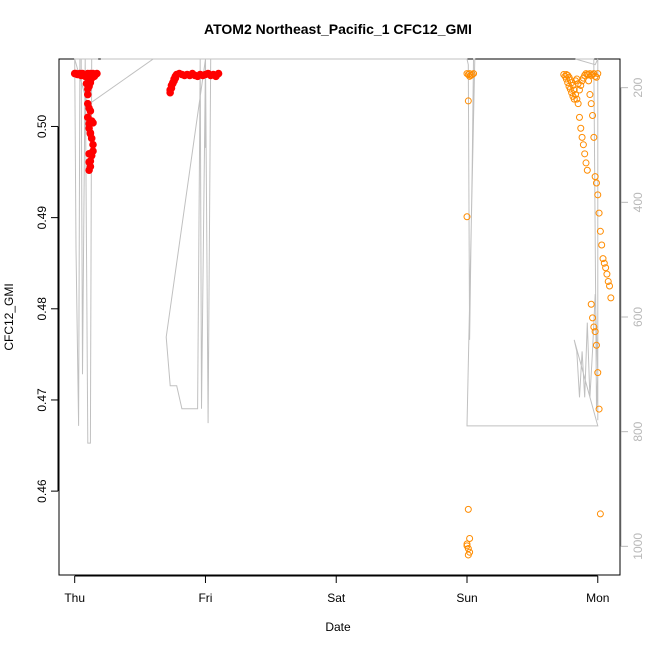 Image resolution: width=650 pixels, height=650 pixels. What do you see at coordinates (638, 202) in the screenshot?
I see `right-tick-label: 400` at bounding box center [638, 202].